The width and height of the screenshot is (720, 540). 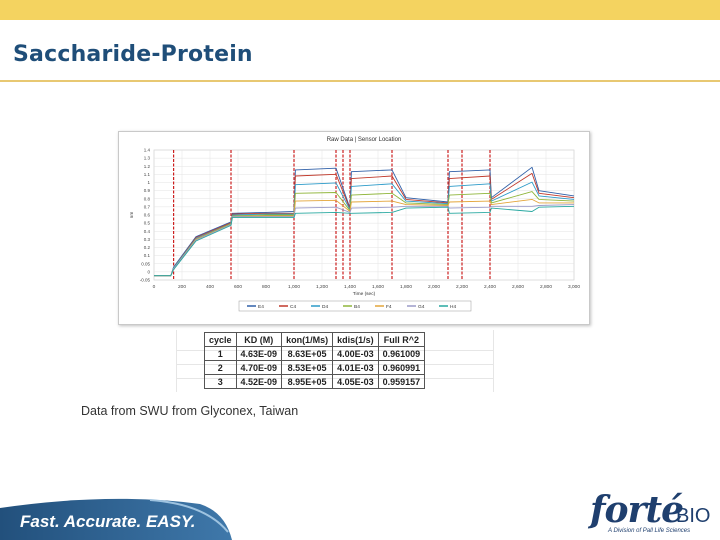 What do you see at coordinates (490, 287) in the screenshot?
I see `x-tick-label: 2,400` at bounding box center [490, 287].